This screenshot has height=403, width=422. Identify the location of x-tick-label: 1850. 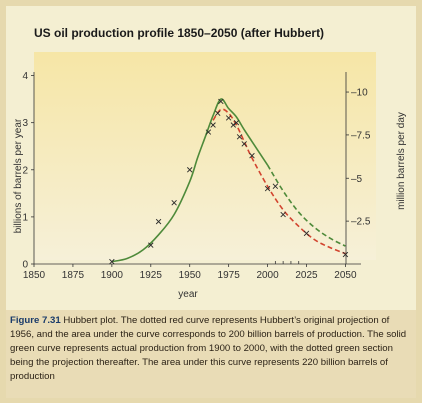
(34, 275).